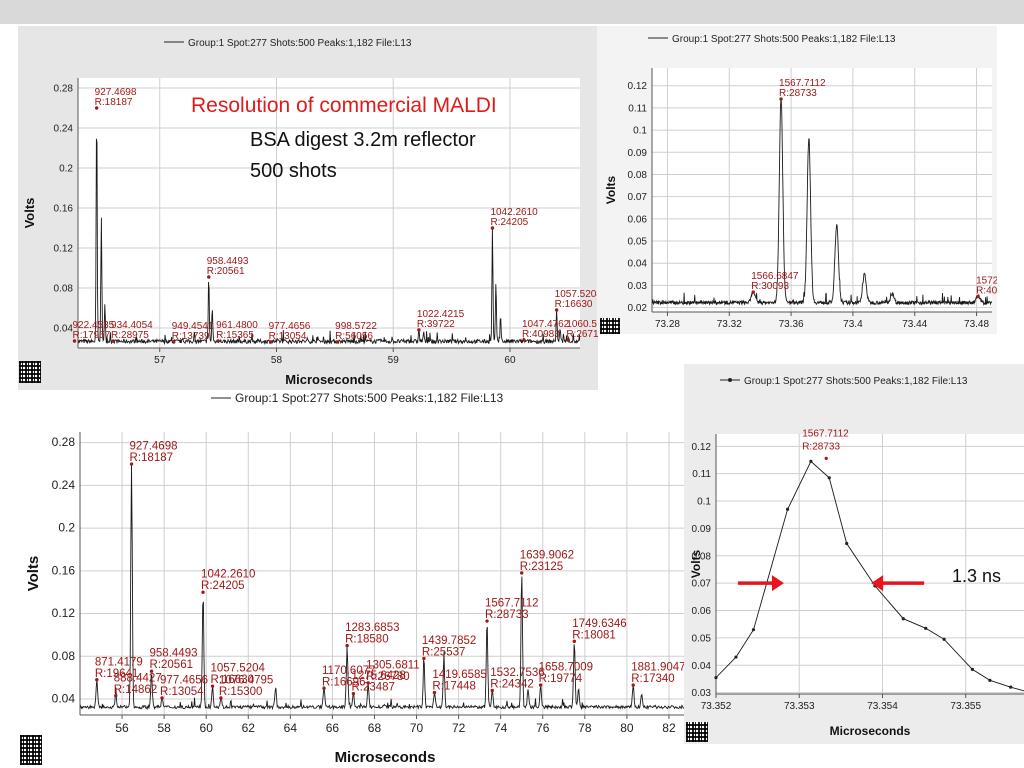 This screenshot has height=768, width=1024. Describe the element at coordinates (363, 140) in the screenshot. I see `slide-annotation-line1: BSA digest 3.2m reflector` at that location.